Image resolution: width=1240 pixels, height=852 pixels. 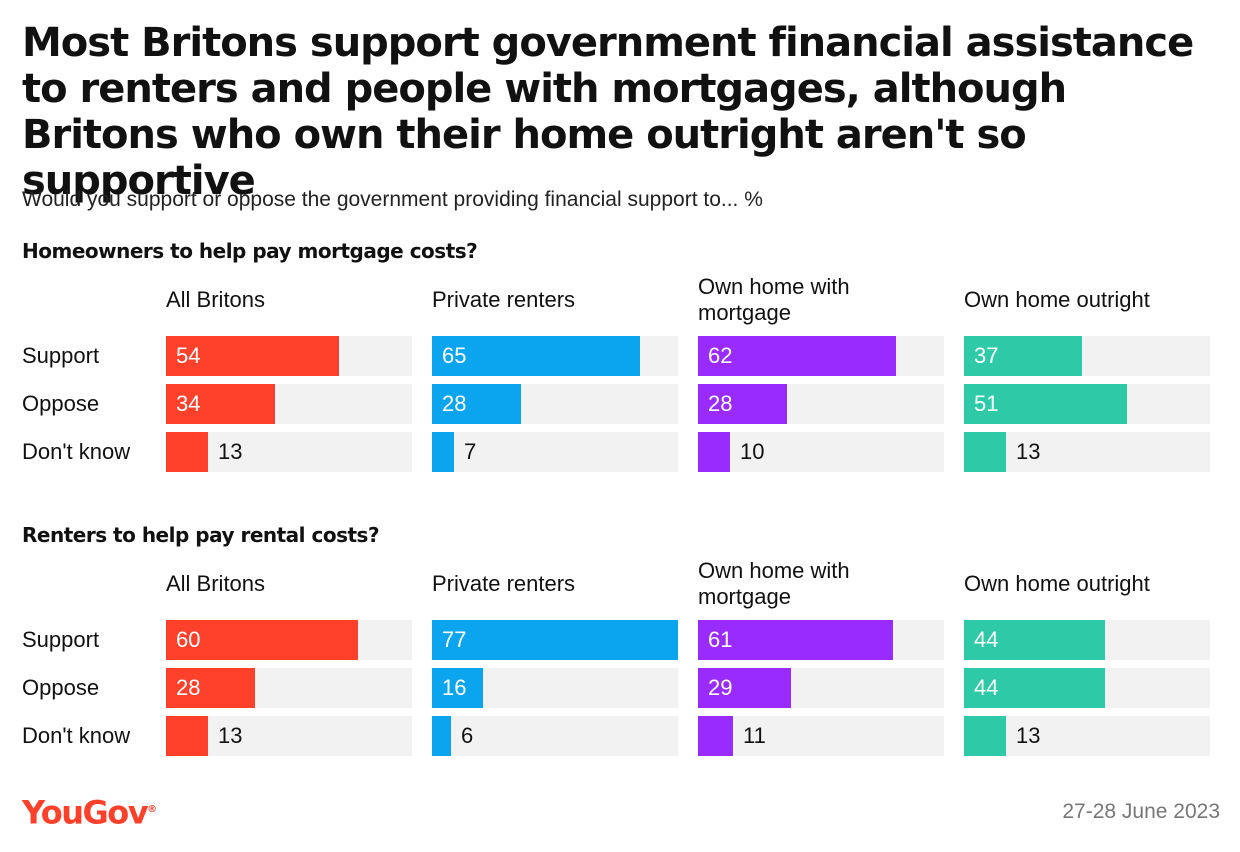 I want to click on bar-track: 54, so click(x=289, y=356).